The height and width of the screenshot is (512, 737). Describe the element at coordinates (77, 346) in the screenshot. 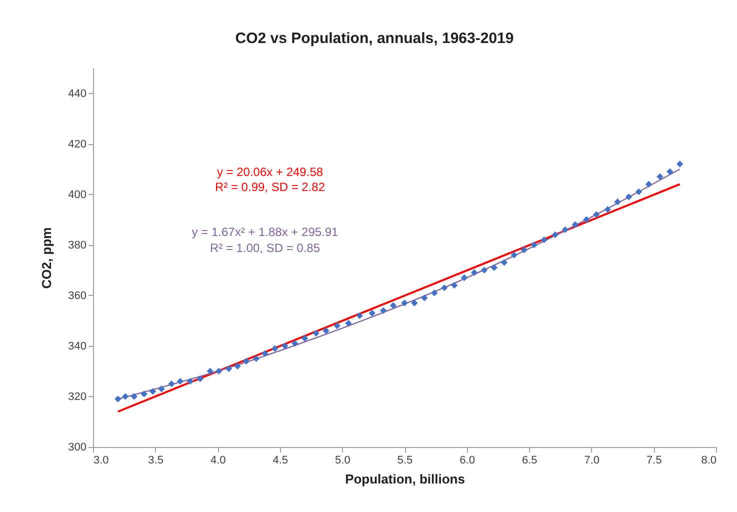

I see `y-tick-label: 340` at that location.